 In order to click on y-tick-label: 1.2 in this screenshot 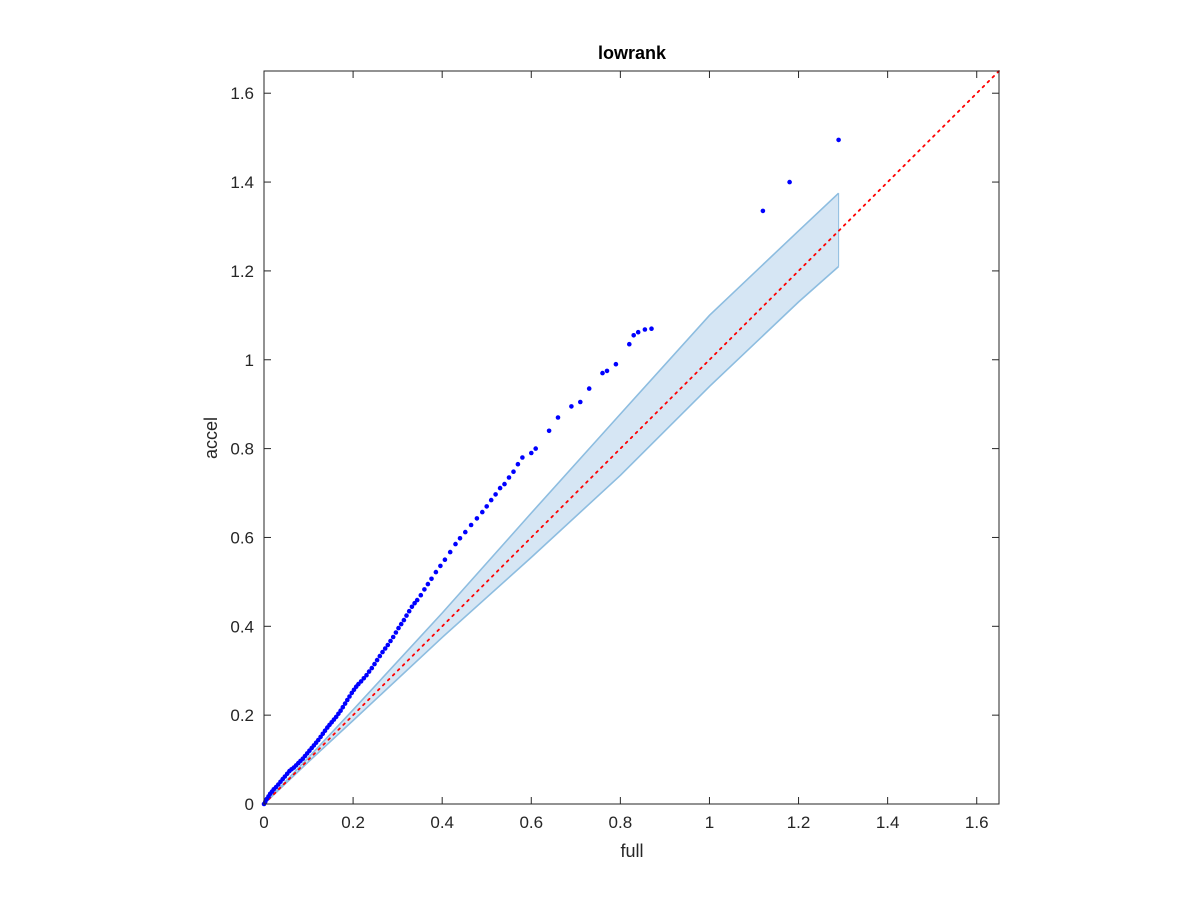, I will do `click(242, 271)`.